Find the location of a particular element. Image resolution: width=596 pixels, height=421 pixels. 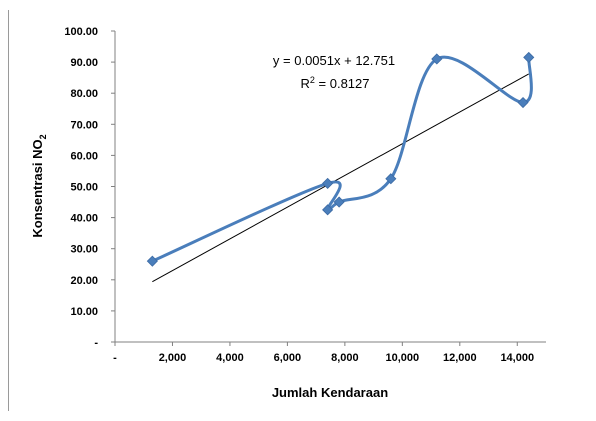

trendline-equation: y = 0.0051x + 12.751 is located at coordinates (334, 60).